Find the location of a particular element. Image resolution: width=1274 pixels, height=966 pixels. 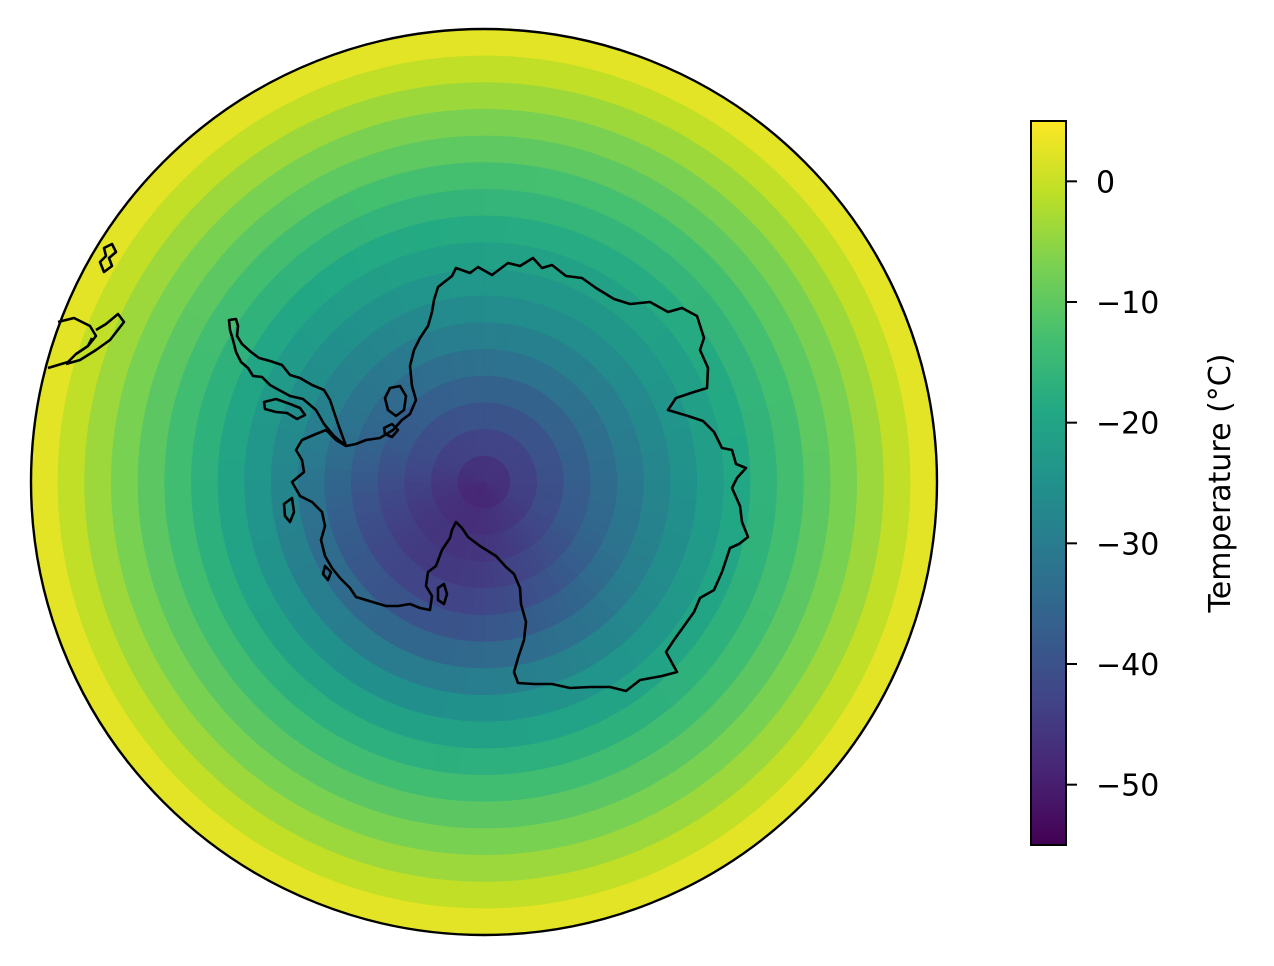

colorbar-tick-label: 0 is located at coordinates (1105, 182).